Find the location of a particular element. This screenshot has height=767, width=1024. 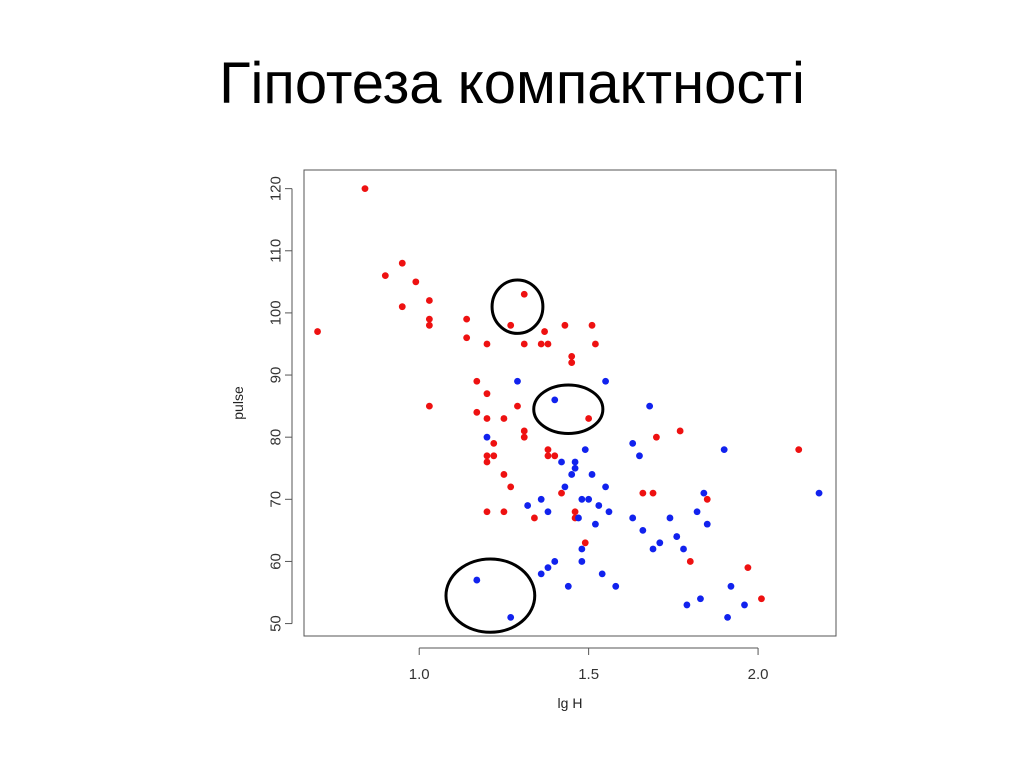

y-tick-label: 50 is located at coordinates (276, 623).